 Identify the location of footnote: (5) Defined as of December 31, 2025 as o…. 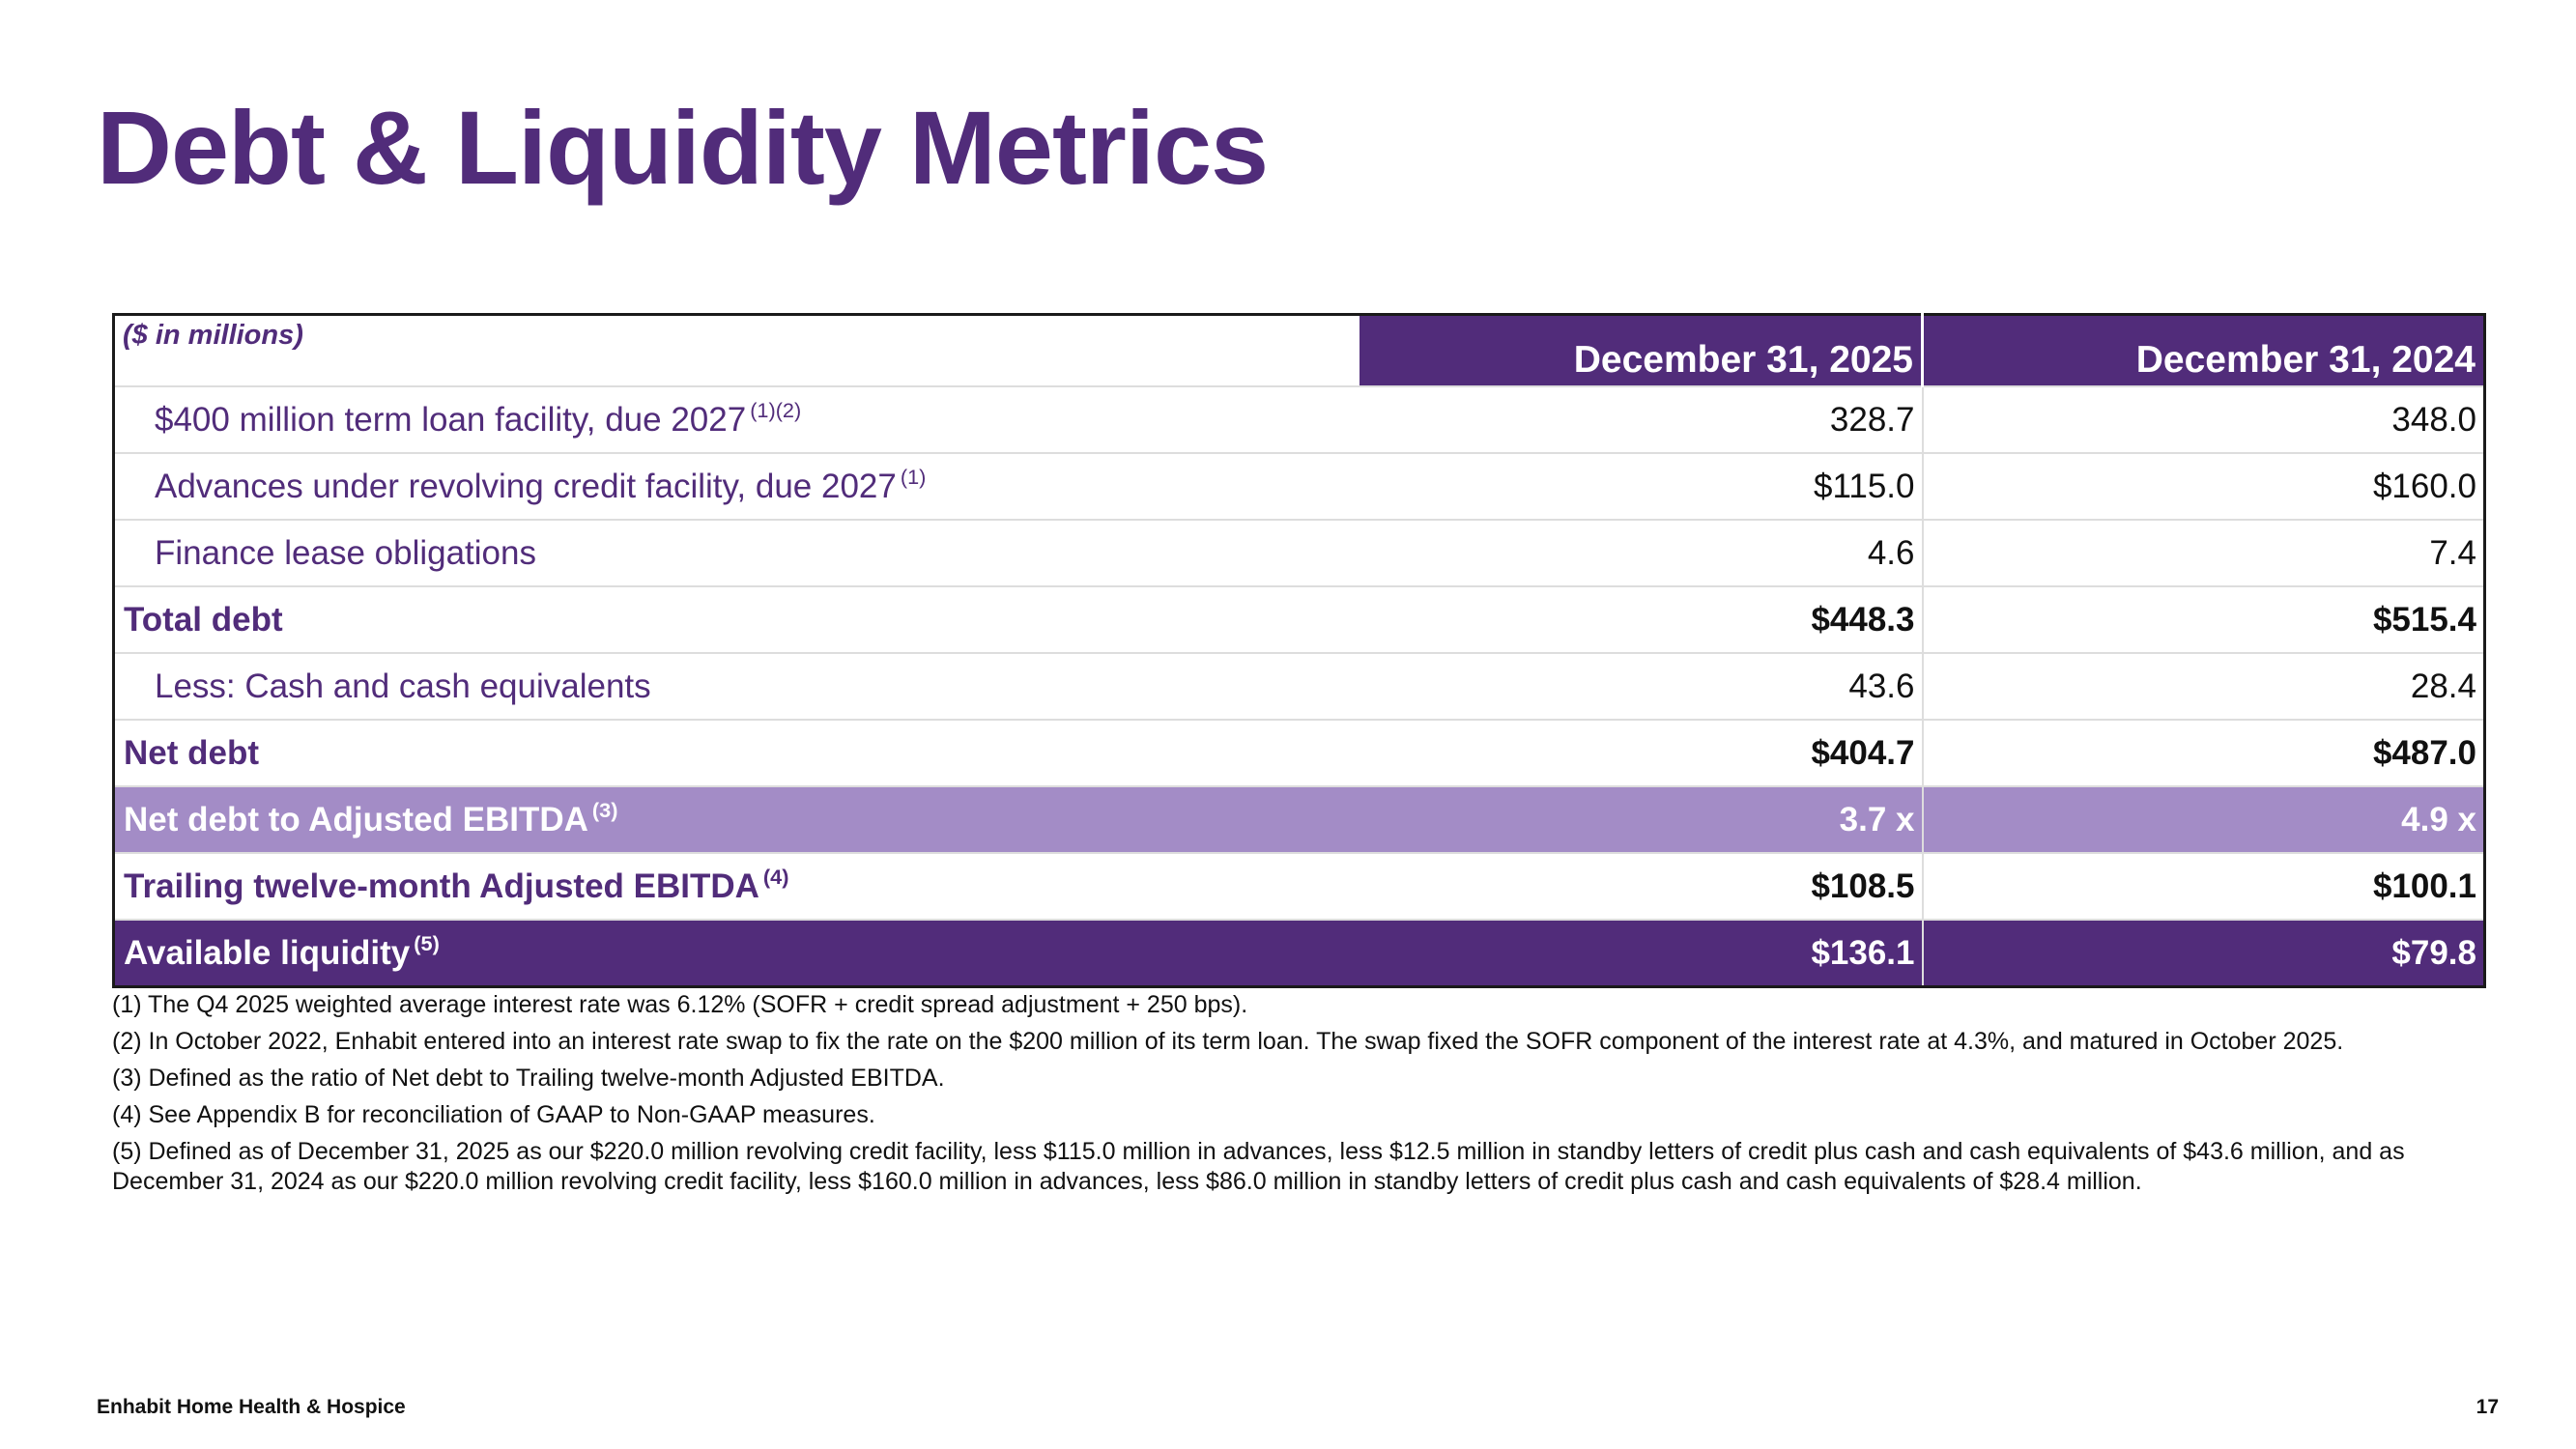
(1259, 1166).